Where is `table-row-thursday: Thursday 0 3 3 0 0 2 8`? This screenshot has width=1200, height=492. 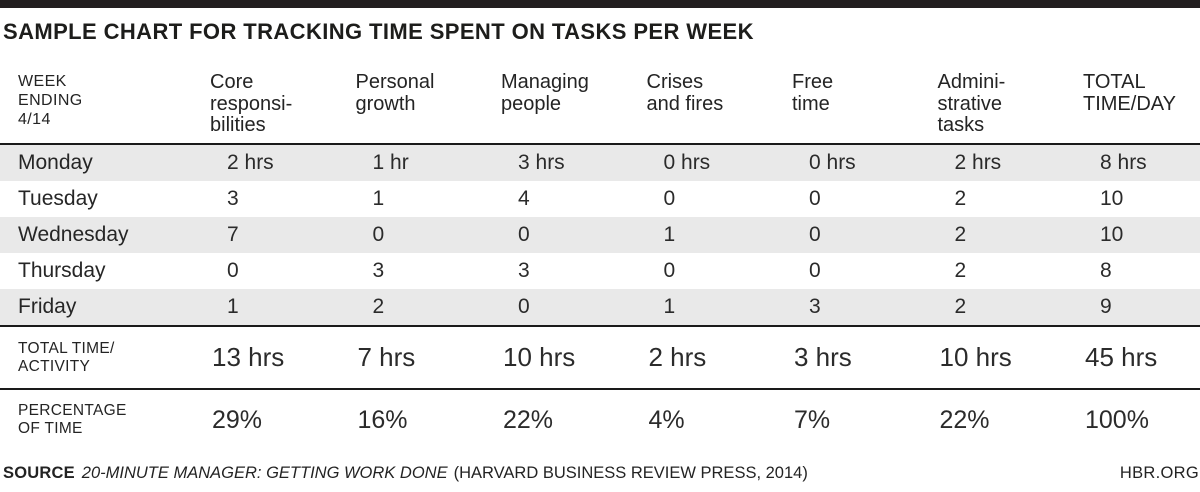 table-row-thursday: Thursday 0 3 3 0 0 2 8 is located at coordinates (600, 271).